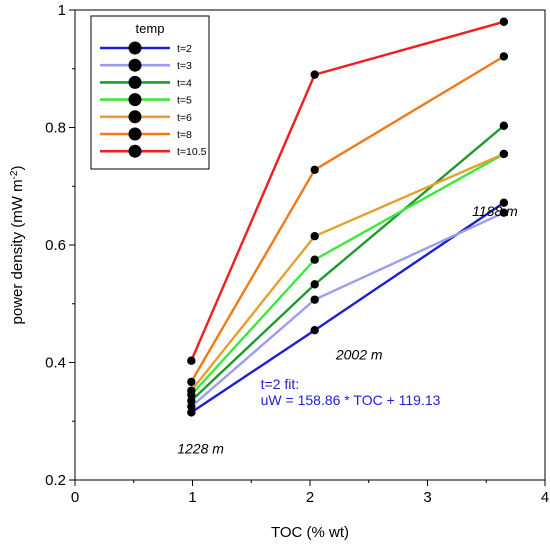  Describe the element at coordinates (75, 497) in the screenshot. I see `x-tick-label: 0` at that location.